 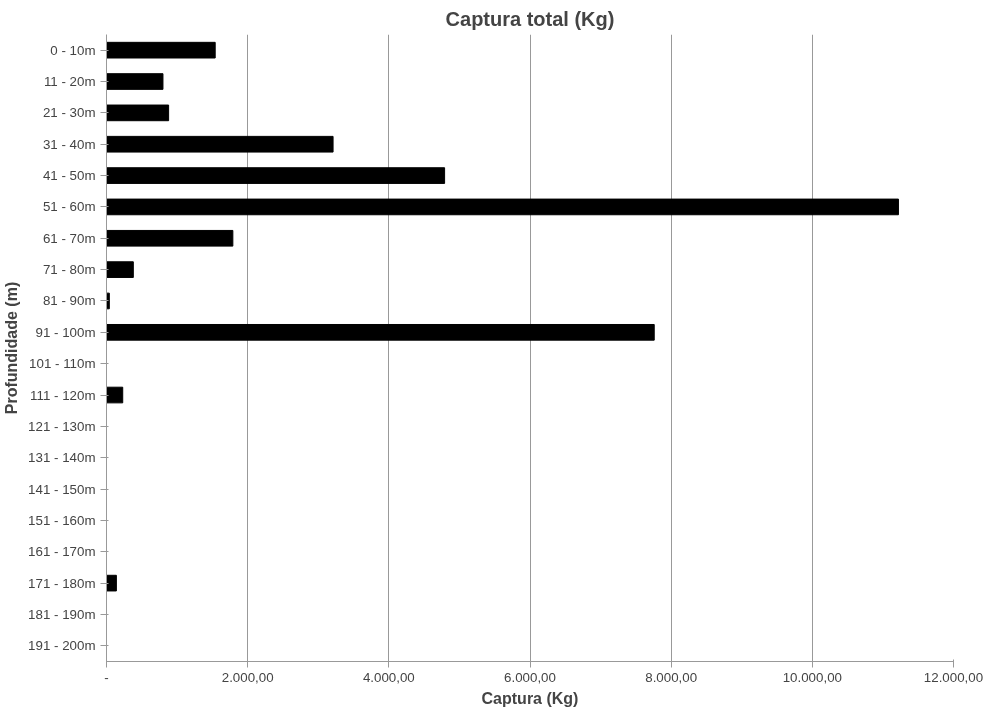 I want to click on y-tick-label: 0 - 10m, so click(x=73, y=50).